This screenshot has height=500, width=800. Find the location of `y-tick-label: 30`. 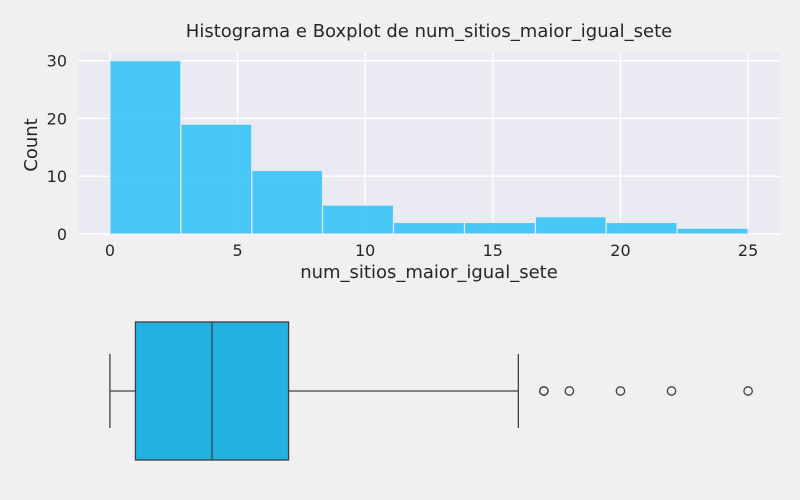

y-tick-label: 30 is located at coordinates (57, 61).